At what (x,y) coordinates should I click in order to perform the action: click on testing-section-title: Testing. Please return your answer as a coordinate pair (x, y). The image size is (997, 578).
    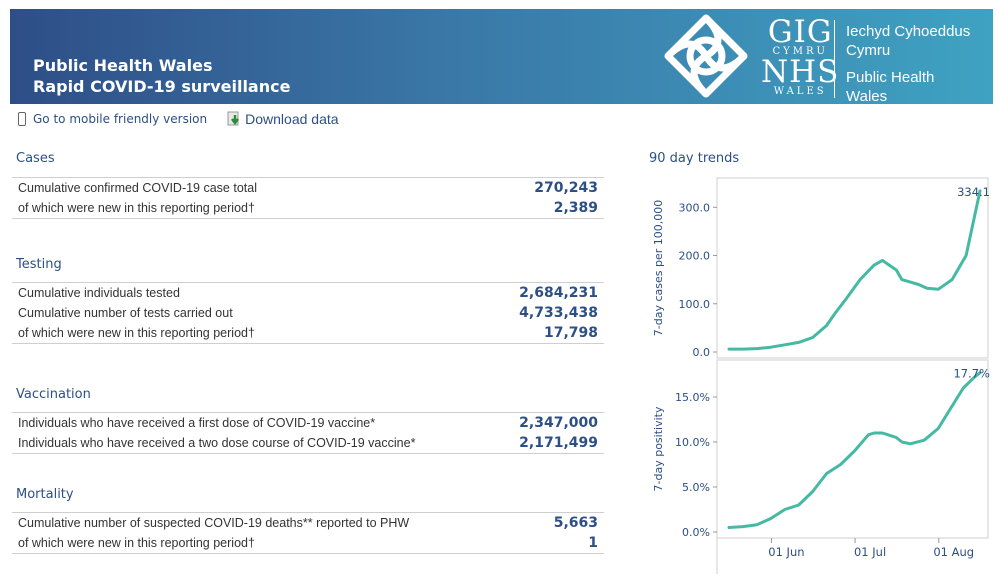
    Looking at the image, I should click on (39, 264).